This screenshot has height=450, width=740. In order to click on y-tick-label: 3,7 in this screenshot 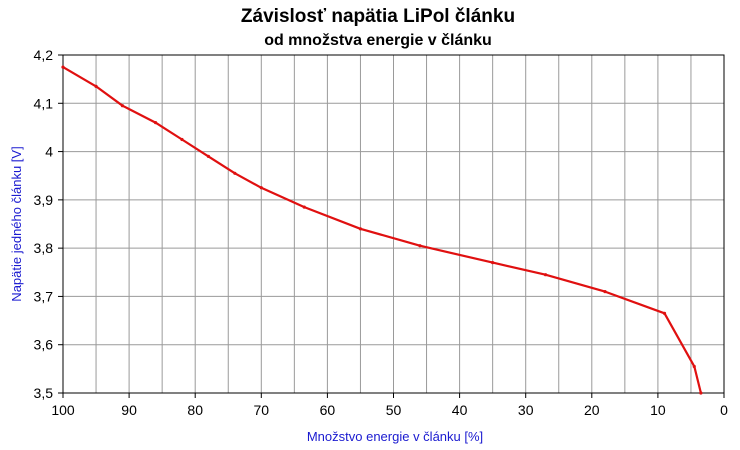, I will do `click(44, 296)`.